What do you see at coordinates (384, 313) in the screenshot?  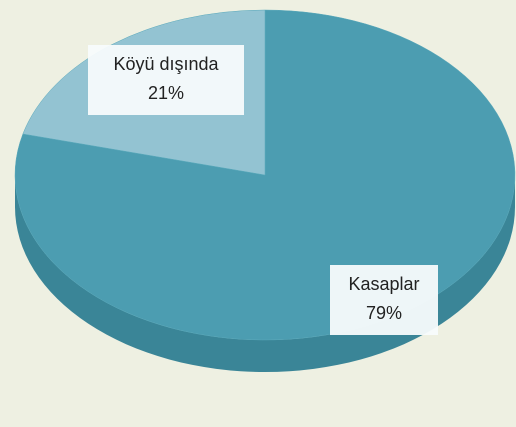 I see `slice-value-label: 79%` at bounding box center [384, 313].